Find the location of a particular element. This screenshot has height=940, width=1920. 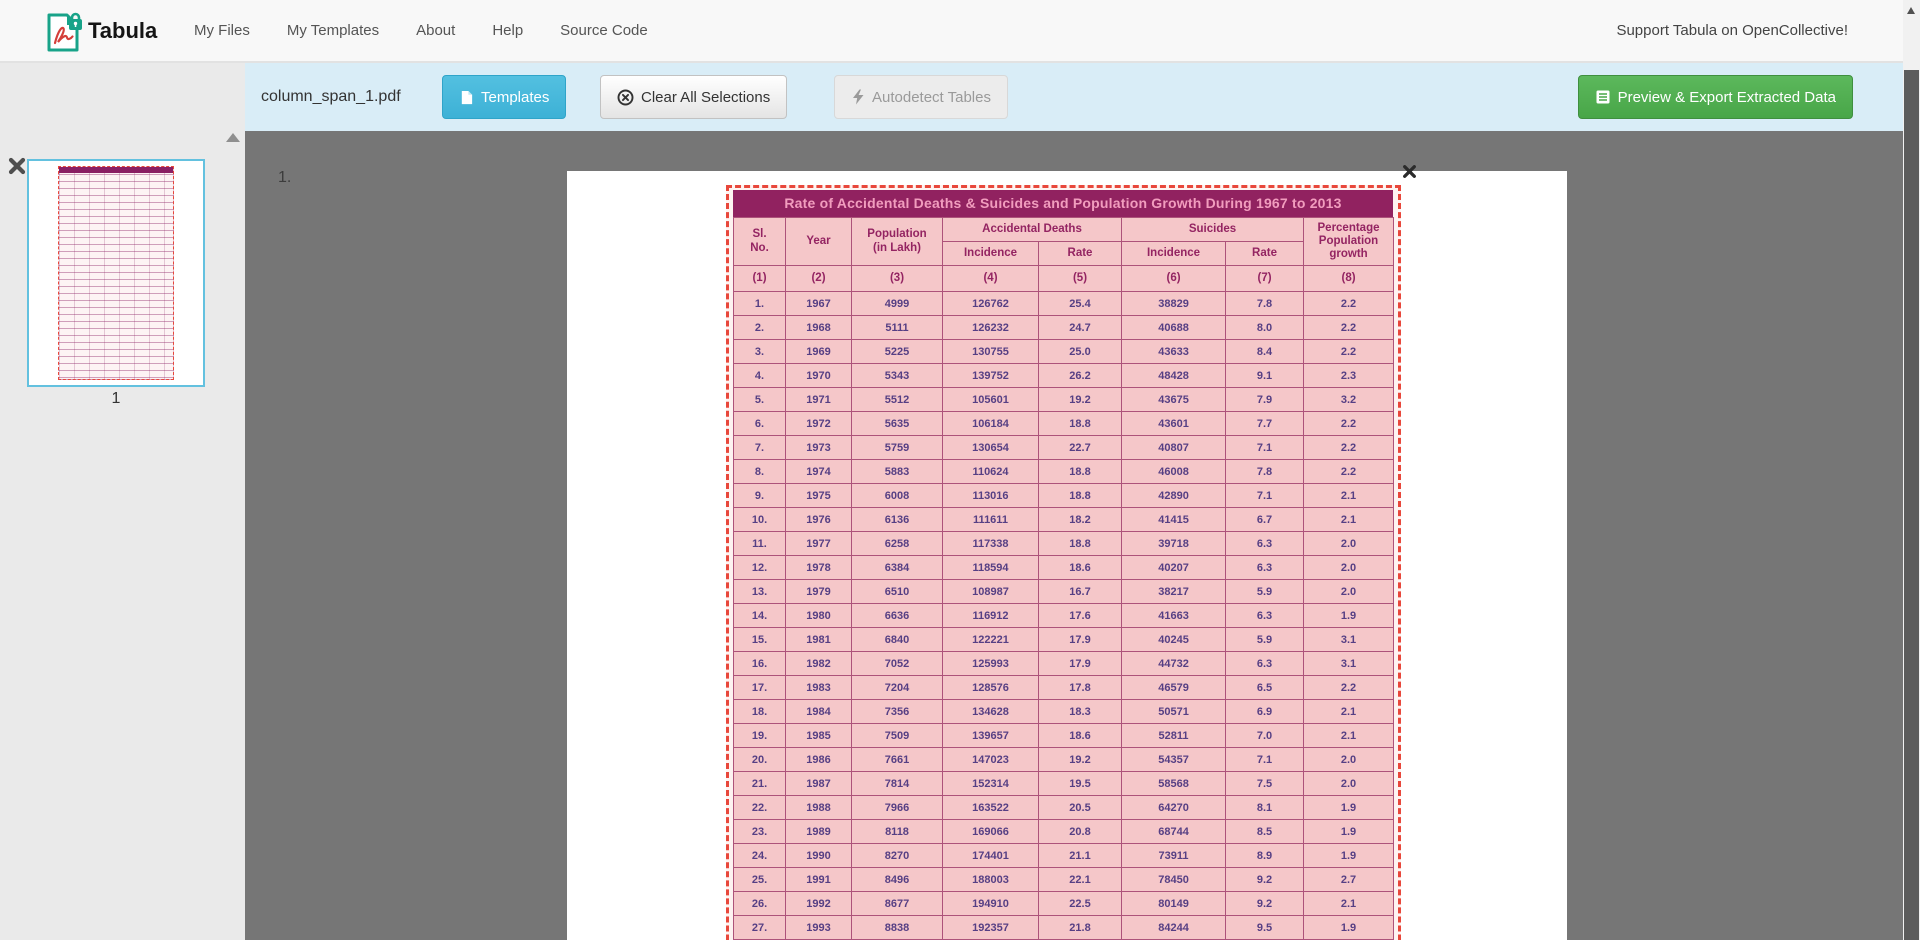

table-cell: 27. is located at coordinates (759, 927).